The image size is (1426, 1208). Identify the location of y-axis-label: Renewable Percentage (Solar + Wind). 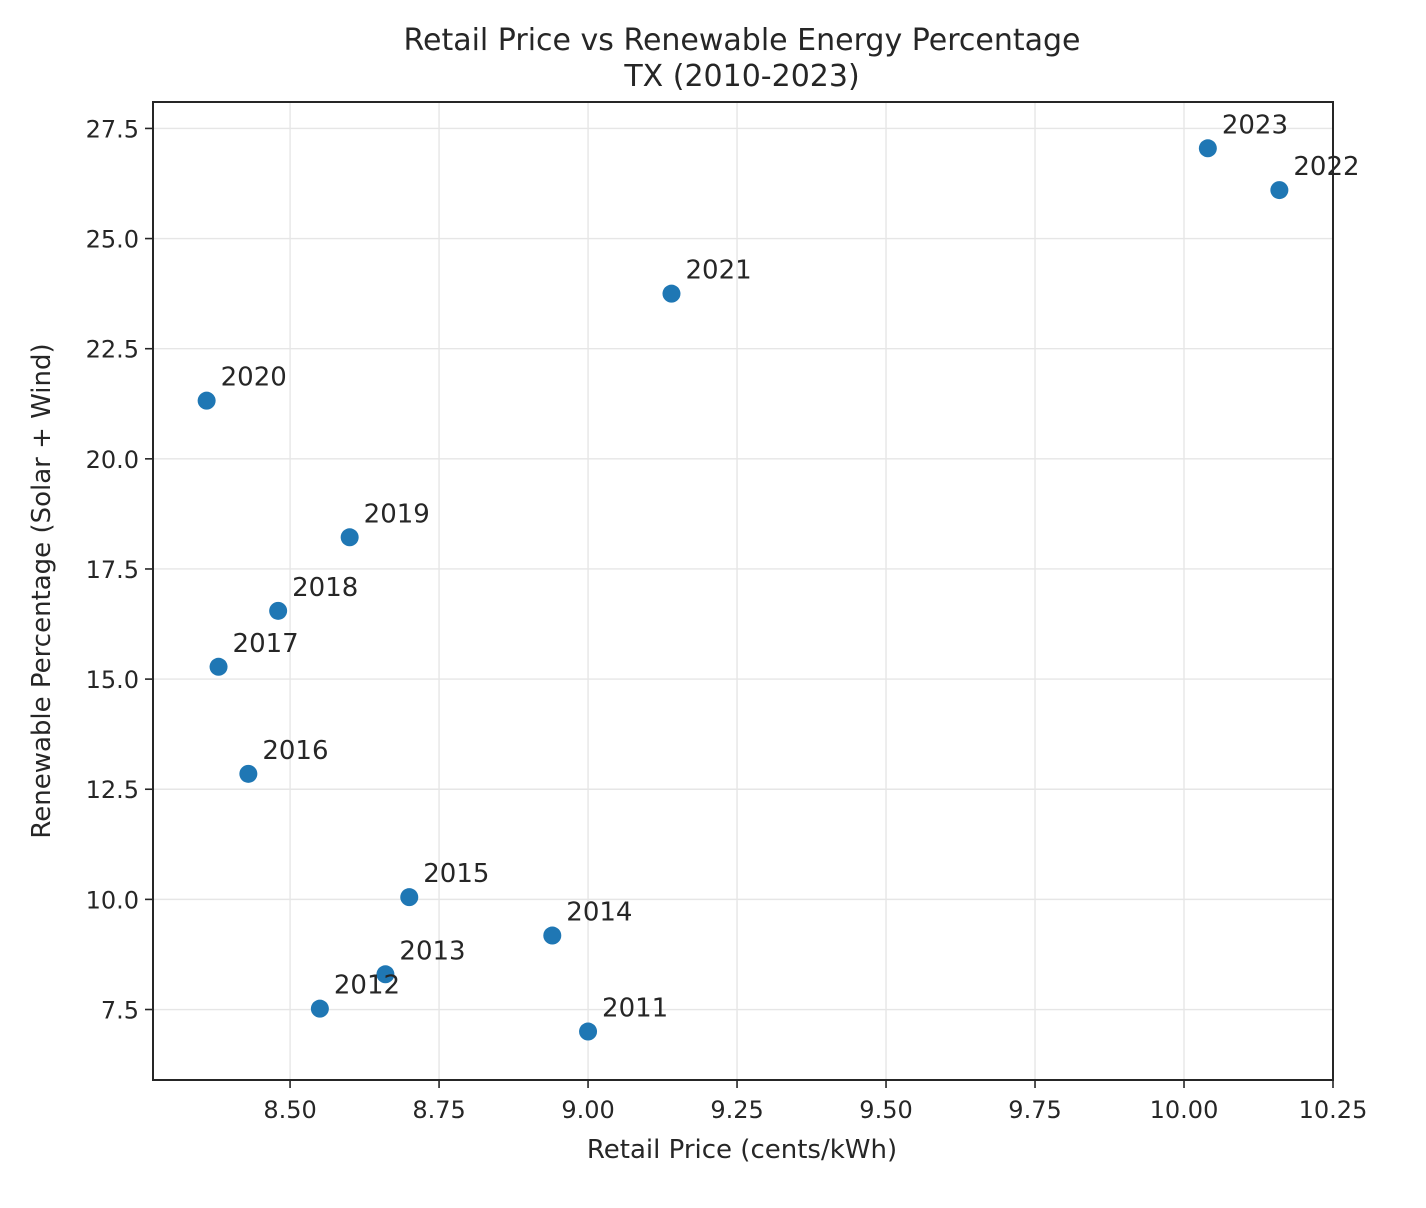
(42, 590).